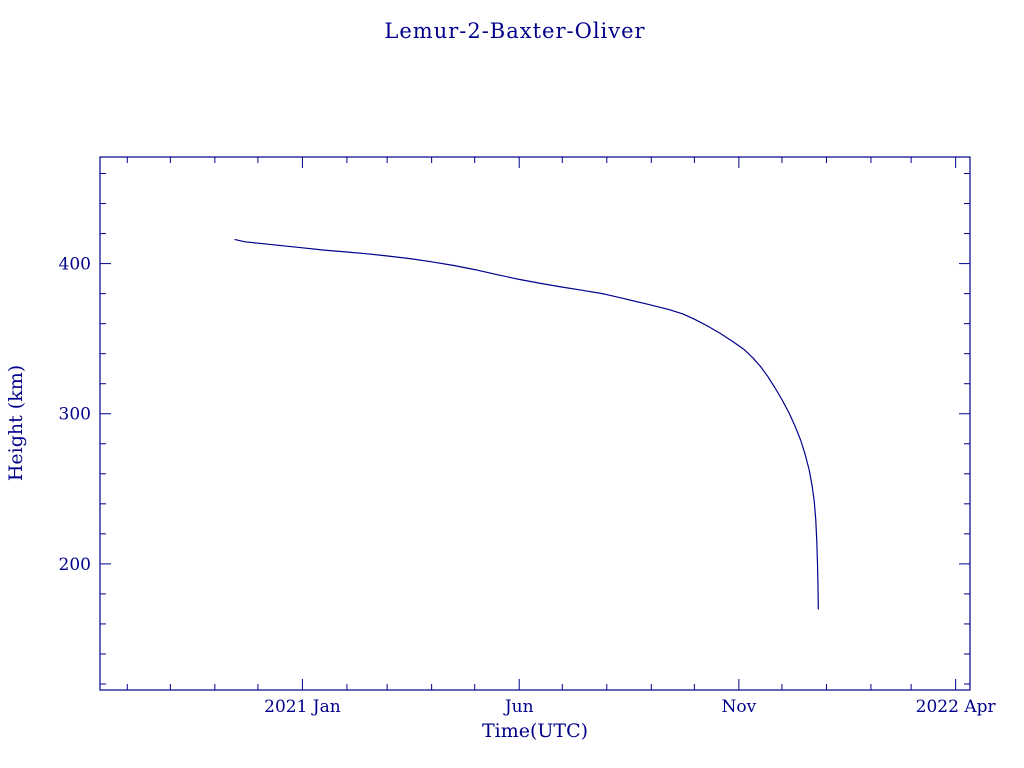 Image resolution: width=1024 pixels, height=768 pixels. Describe the element at coordinates (518, 707) in the screenshot. I see `x-tick-label: Jun` at that location.